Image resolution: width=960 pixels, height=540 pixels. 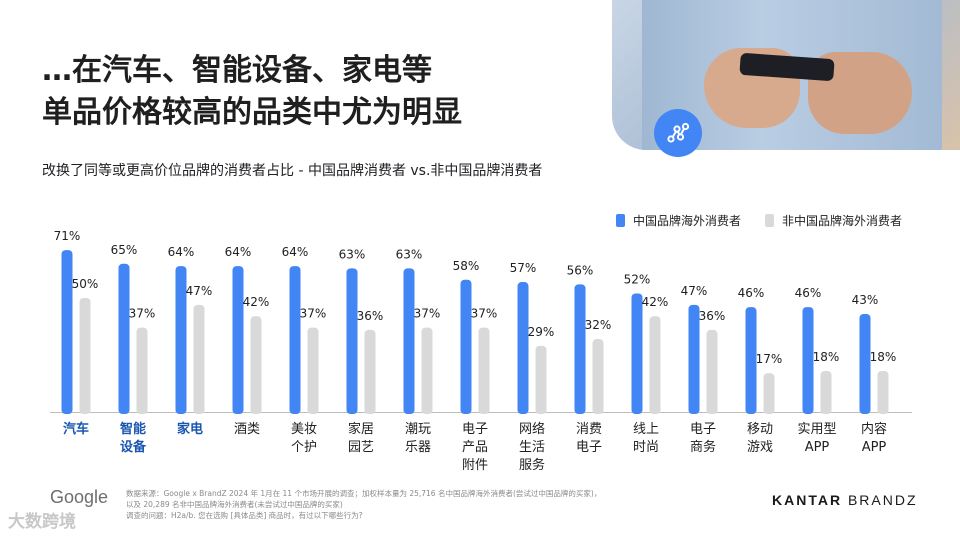 What do you see at coordinates (598, 325) in the screenshot?
I see `data-label-non-china: 32%` at bounding box center [598, 325].